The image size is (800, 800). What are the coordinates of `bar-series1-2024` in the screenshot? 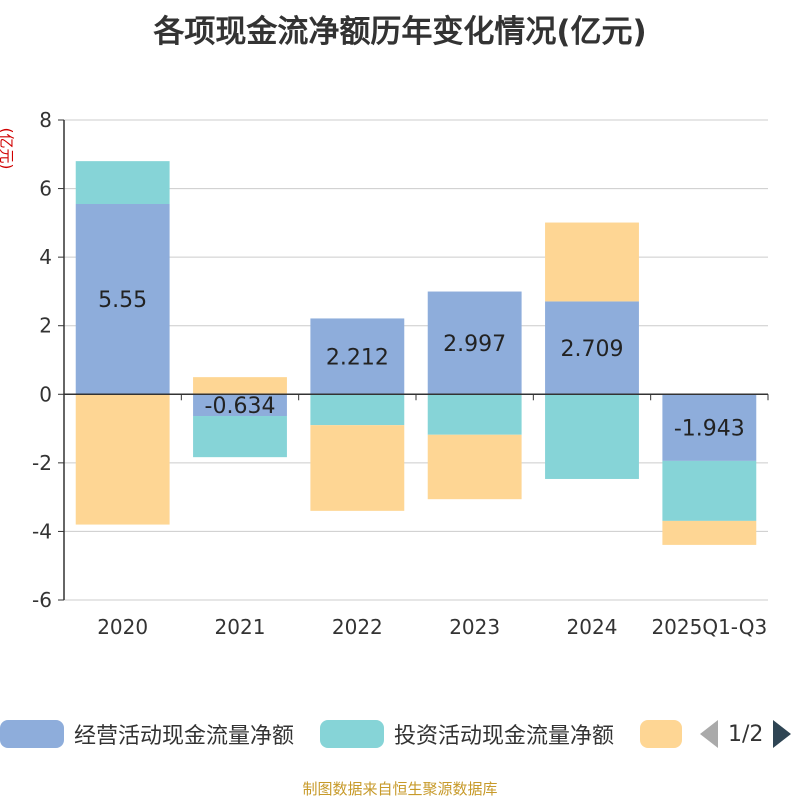 It's located at (592, 436).